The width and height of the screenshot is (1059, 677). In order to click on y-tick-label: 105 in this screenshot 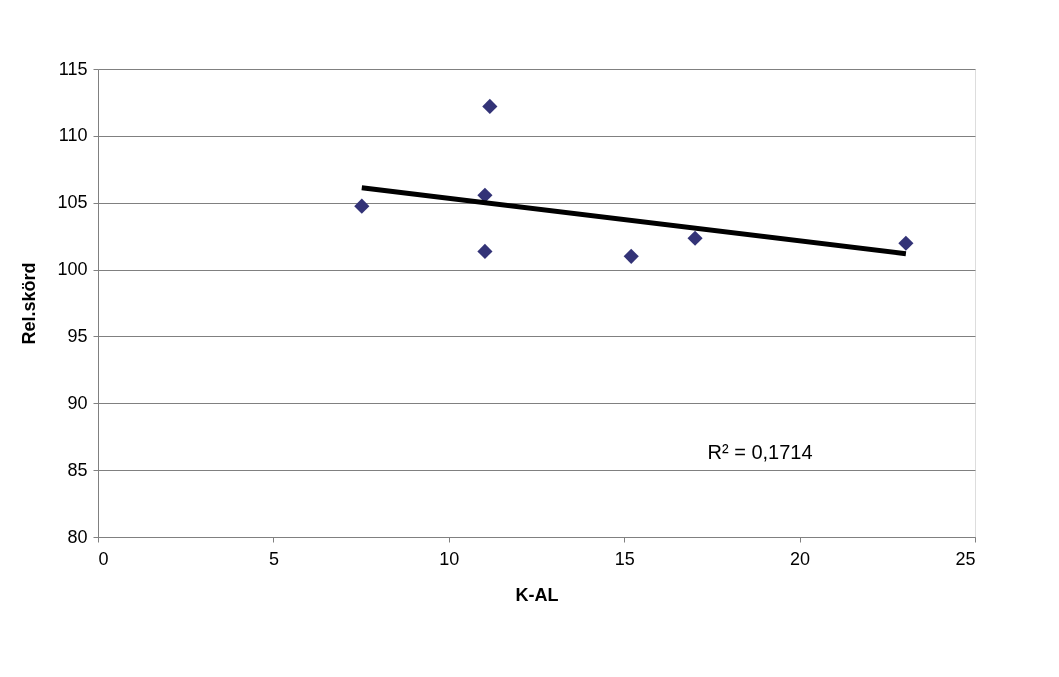, I will do `click(72, 202)`.